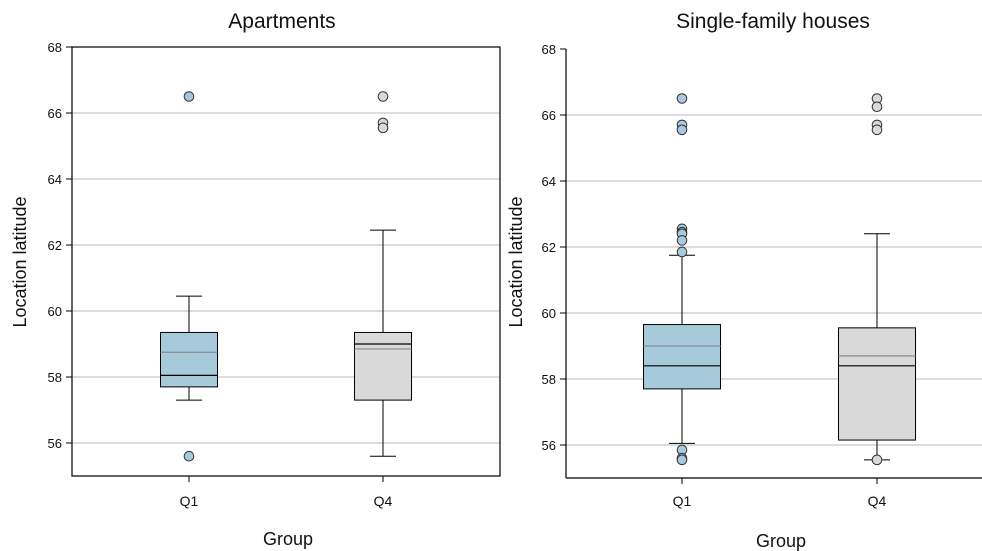 This screenshot has height=551, width=982. What do you see at coordinates (281, 21) in the screenshot?
I see `chart-title: Apartments` at bounding box center [281, 21].